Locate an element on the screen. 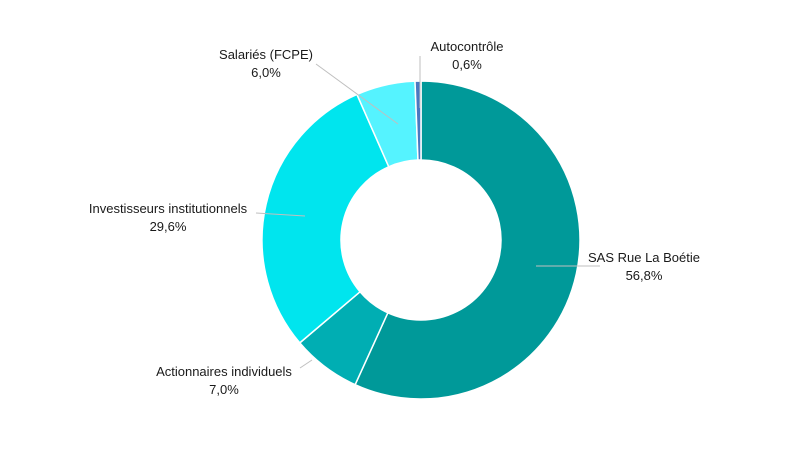 The image size is (800, 450). slice-value-label-3: 6,0% is located at coordinates (266, 72).